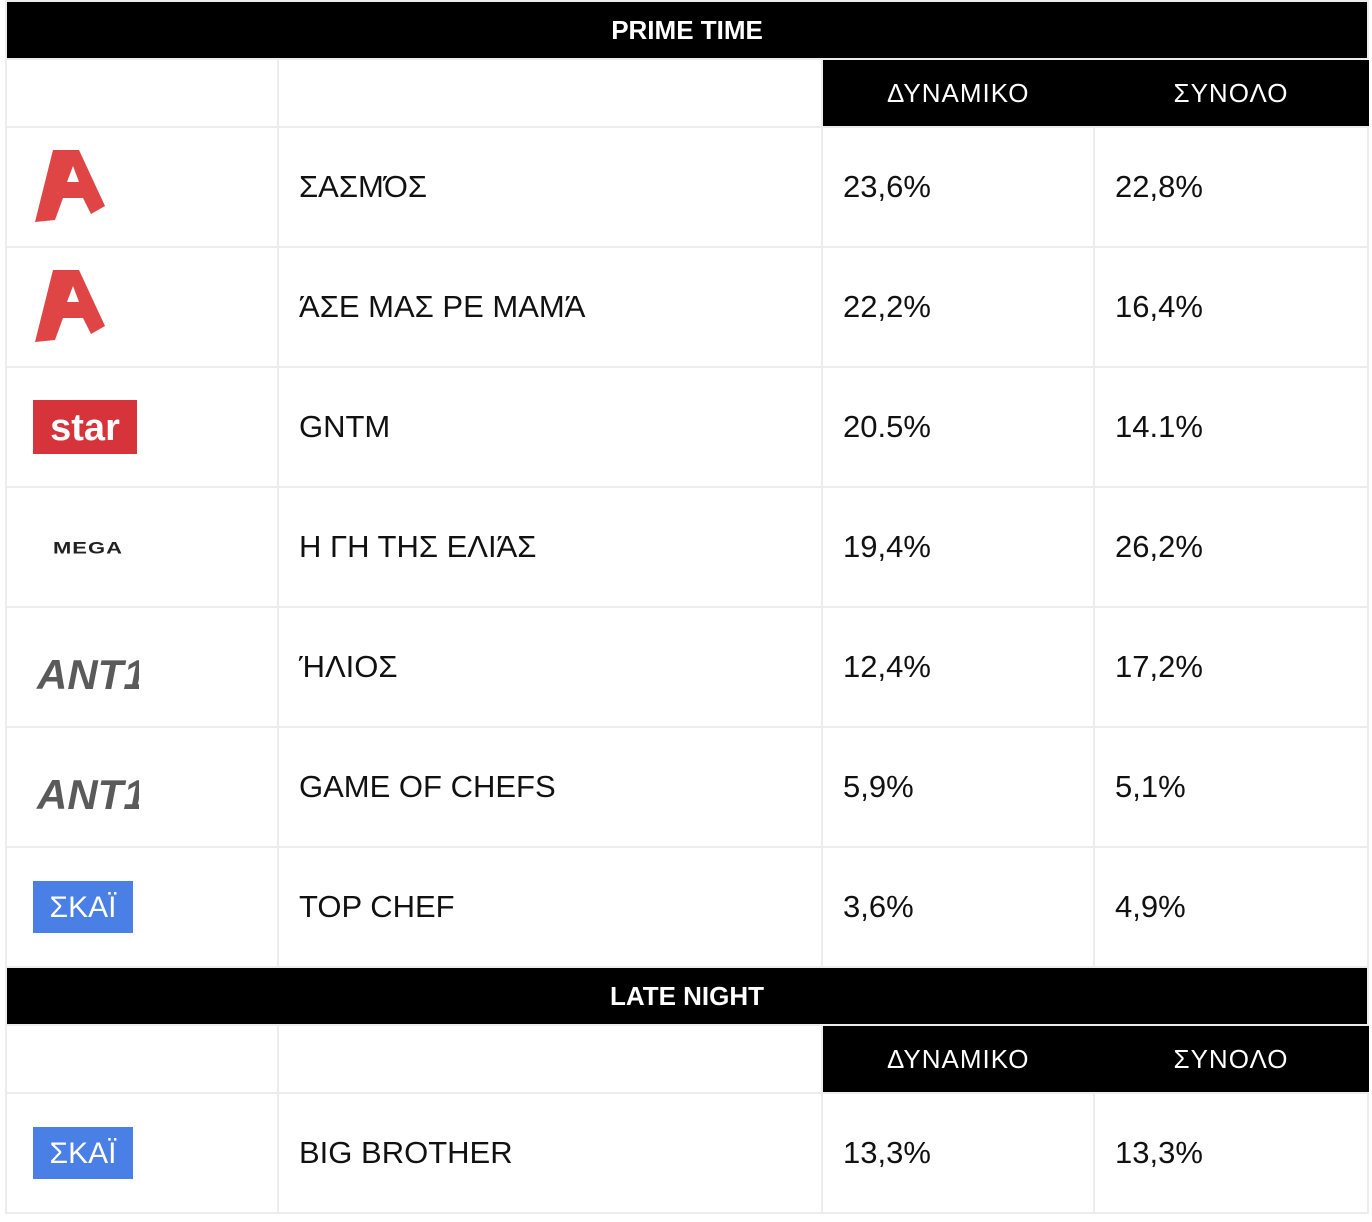  I want to click on dynamiko-value: 12,4%, so click(958, 667).